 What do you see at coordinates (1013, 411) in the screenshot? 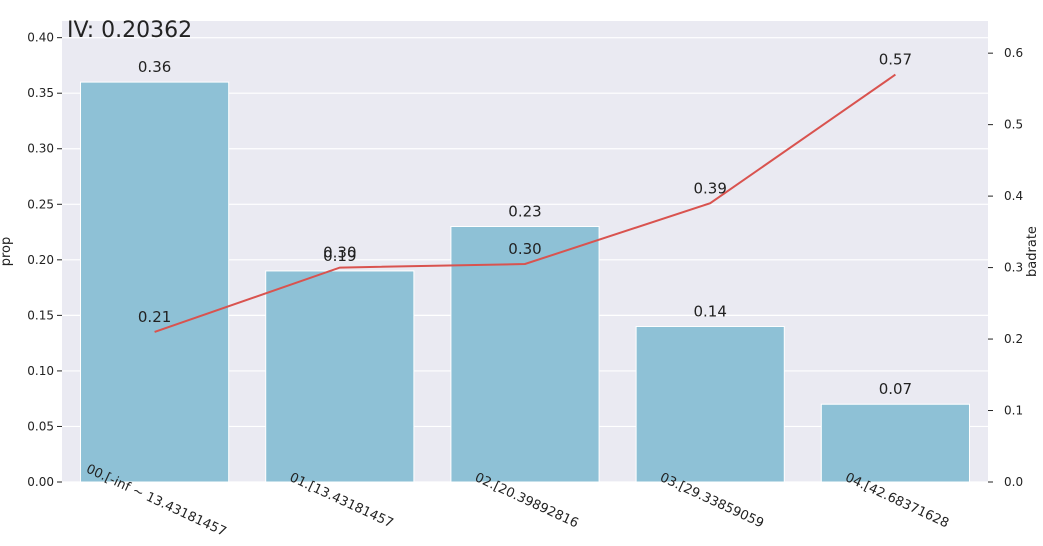
I see `right-tick-label: 0.1` at bounding box center [1013, 411].